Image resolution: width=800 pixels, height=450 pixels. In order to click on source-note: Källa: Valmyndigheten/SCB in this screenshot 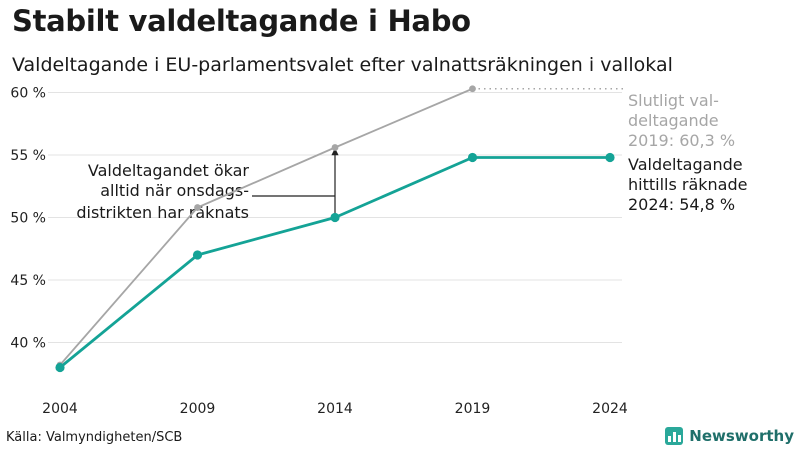, I will do `click(94, 437)`.